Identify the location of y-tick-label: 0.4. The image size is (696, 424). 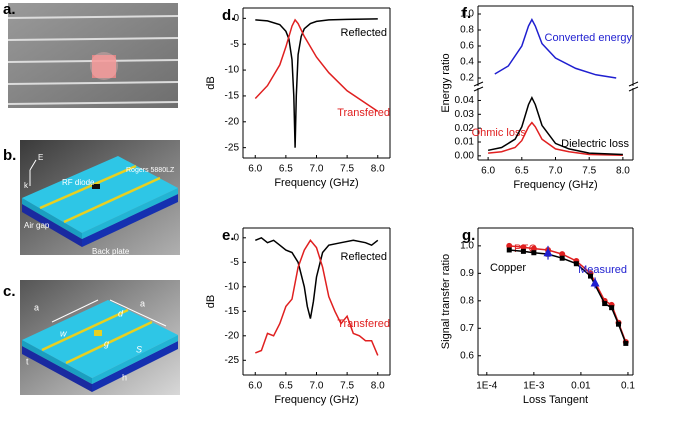
(467, 62).